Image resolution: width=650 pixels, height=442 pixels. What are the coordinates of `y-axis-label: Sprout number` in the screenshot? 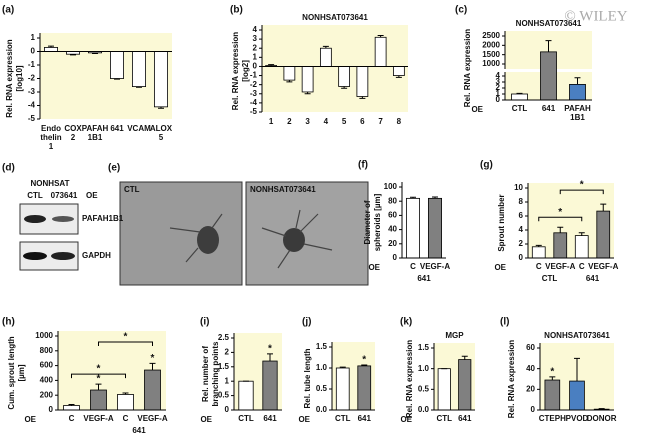 It's located at (501, 222).